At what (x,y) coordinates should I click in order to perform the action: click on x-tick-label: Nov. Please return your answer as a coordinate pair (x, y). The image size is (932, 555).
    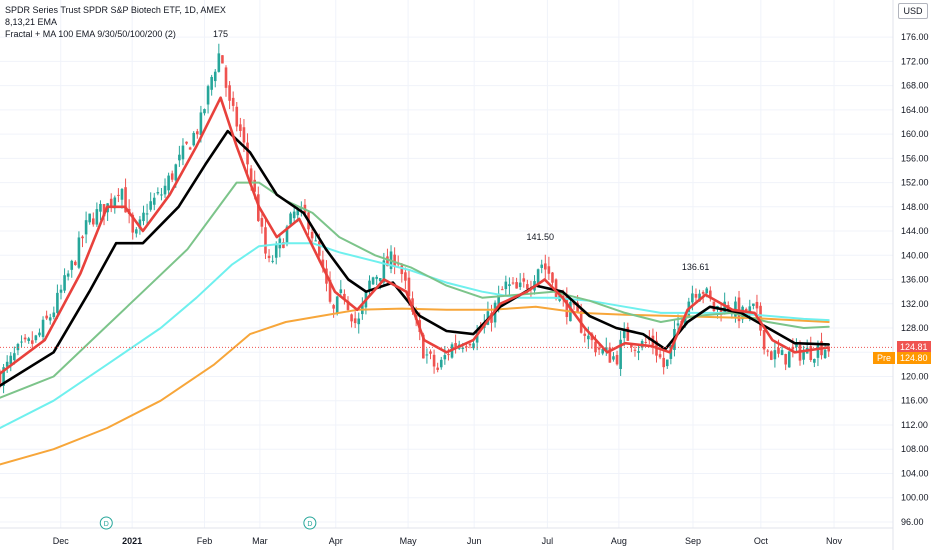
    Looking at the image, I should click on (834, 541).